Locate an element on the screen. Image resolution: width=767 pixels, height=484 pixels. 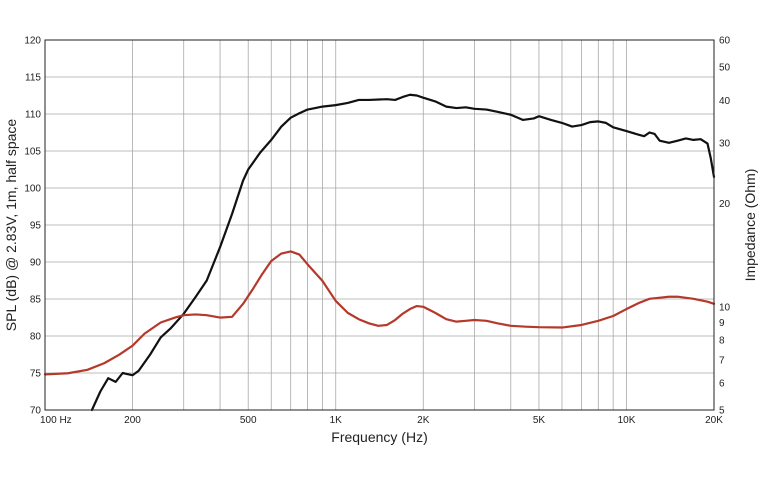
y-tick-label: 120 is located at coordinates (32, 41).